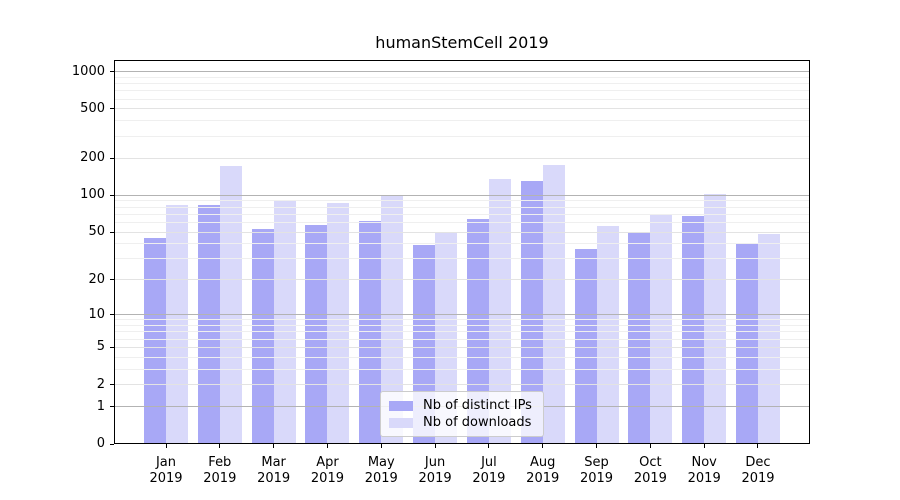 The height and width of the screenshot is (500, 900). What do you see at coordinates (746, 343) in the screenshot?
I see `bar-distinct-ips-dec` at bounding box center [746, 343].